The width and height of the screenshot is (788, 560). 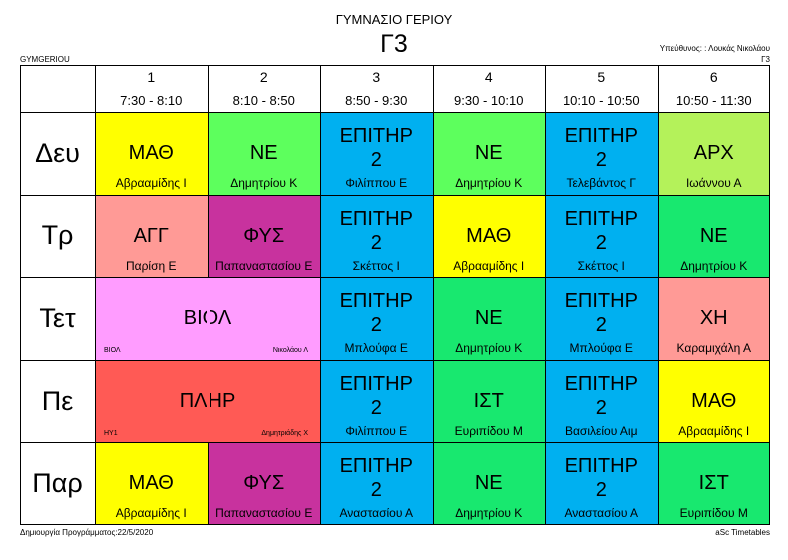 I want to click on software-credit: aSc Timetables, so click(x=742, y=532).